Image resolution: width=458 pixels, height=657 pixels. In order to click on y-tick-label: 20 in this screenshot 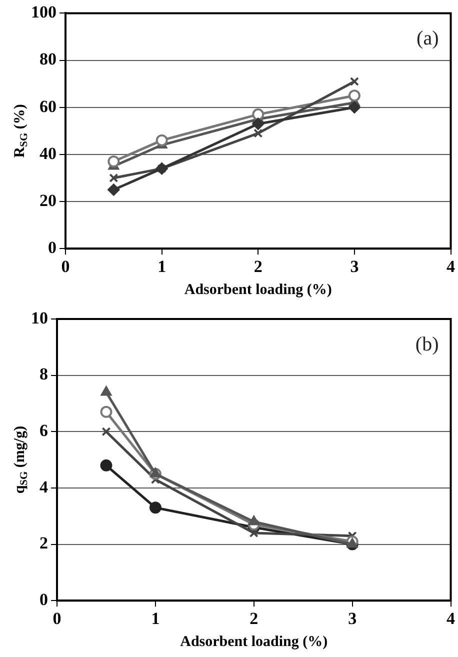, I will do `click(48, 200)`.